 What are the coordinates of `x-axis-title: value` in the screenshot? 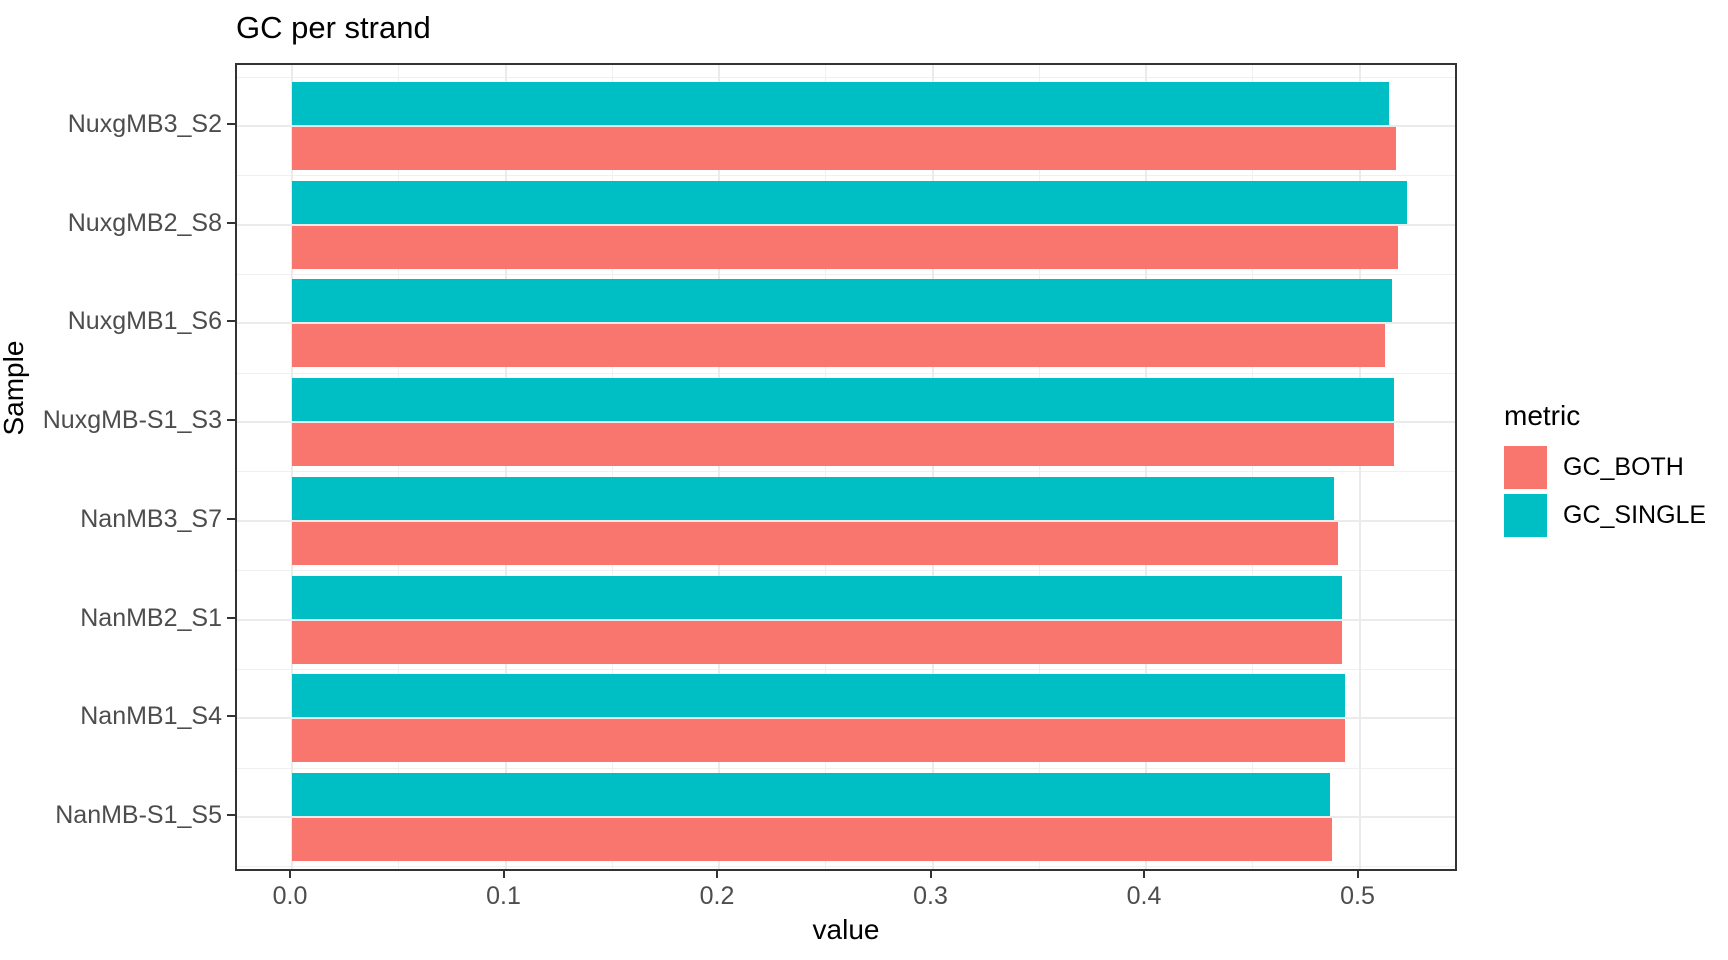 It's located at (846, 929).